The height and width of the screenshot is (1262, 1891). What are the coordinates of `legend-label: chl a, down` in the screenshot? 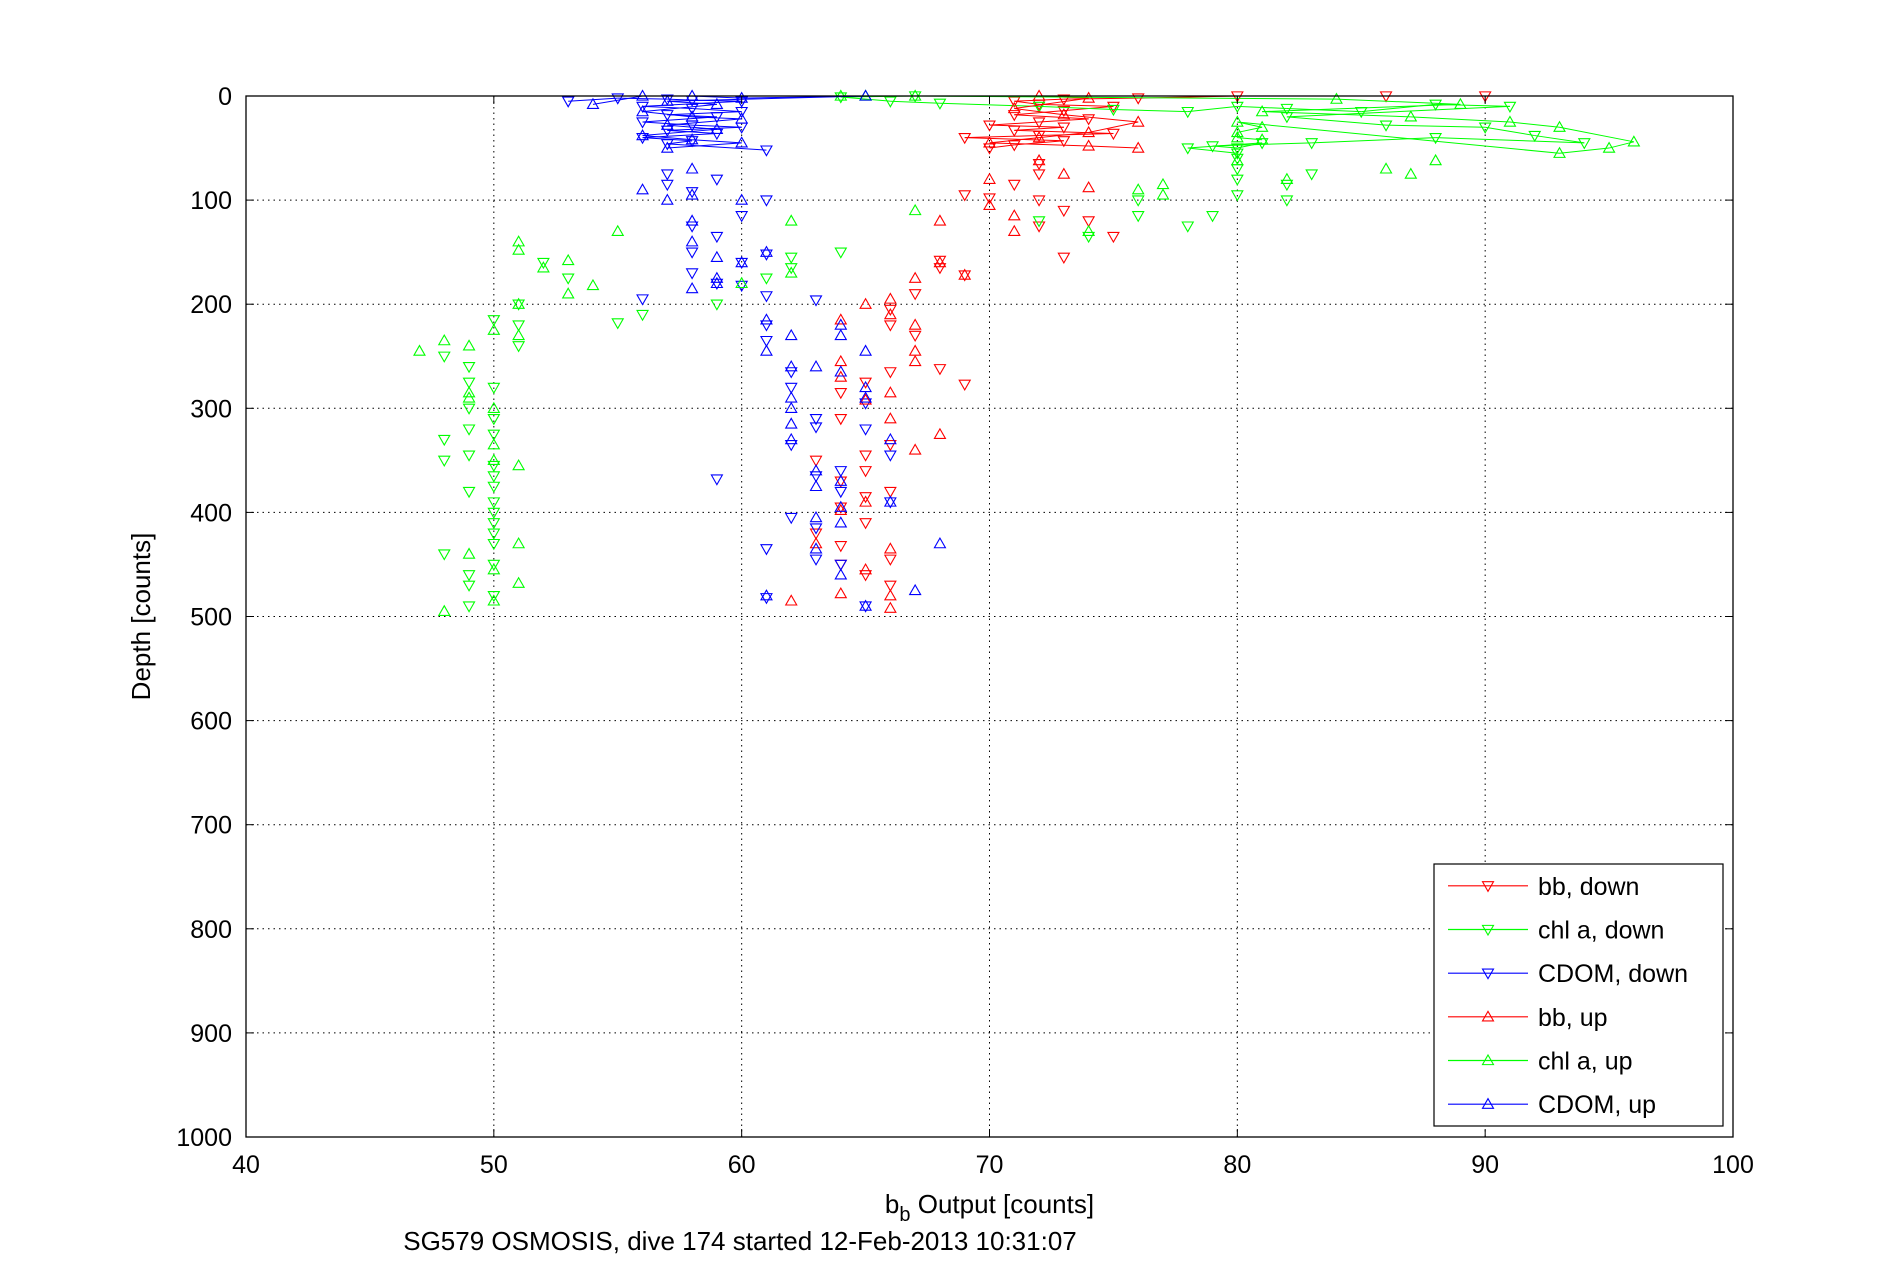 It's located at (1601, 931).